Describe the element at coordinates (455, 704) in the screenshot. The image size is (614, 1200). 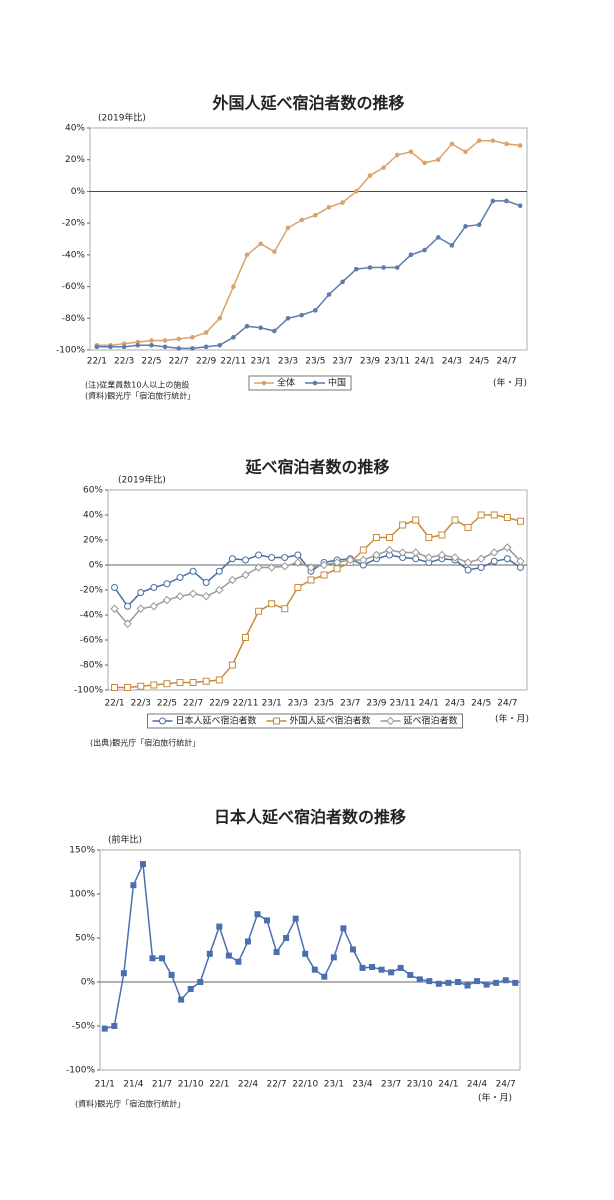
I see `x-tick-label: 24/3` at that location.